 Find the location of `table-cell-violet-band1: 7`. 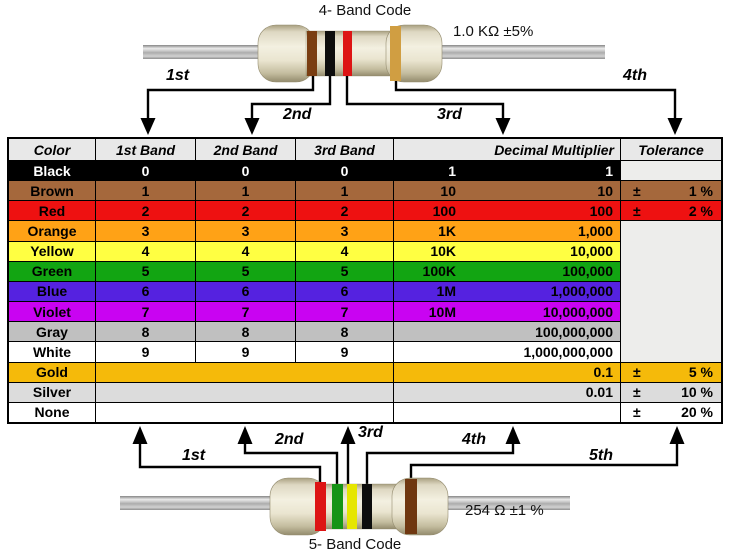

table-cell-violet-band1: 7 is located at coordinates (145, 312).